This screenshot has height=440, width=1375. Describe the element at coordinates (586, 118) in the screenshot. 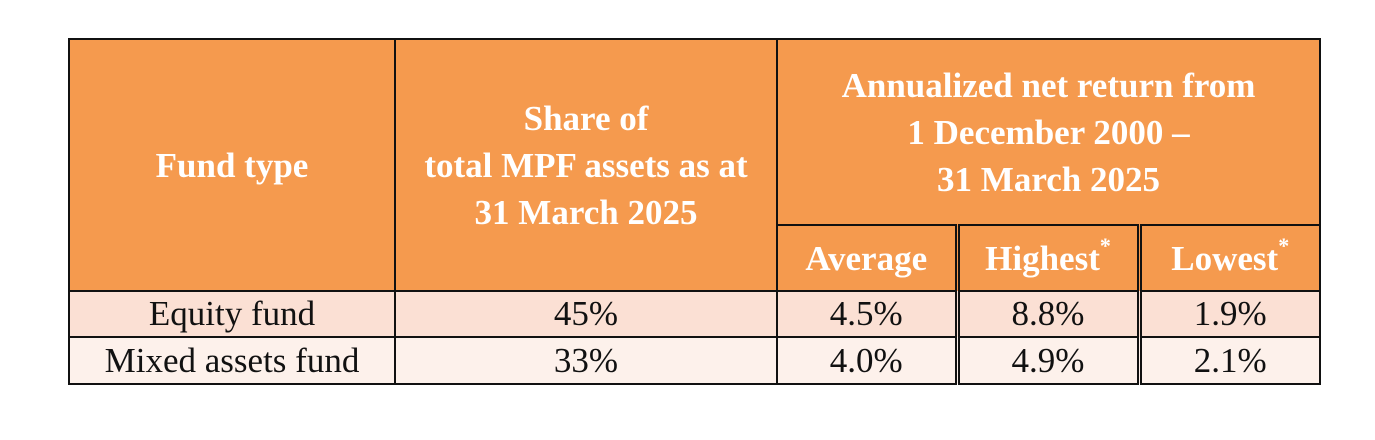

I see `header-share-line1: Share of` at that location.